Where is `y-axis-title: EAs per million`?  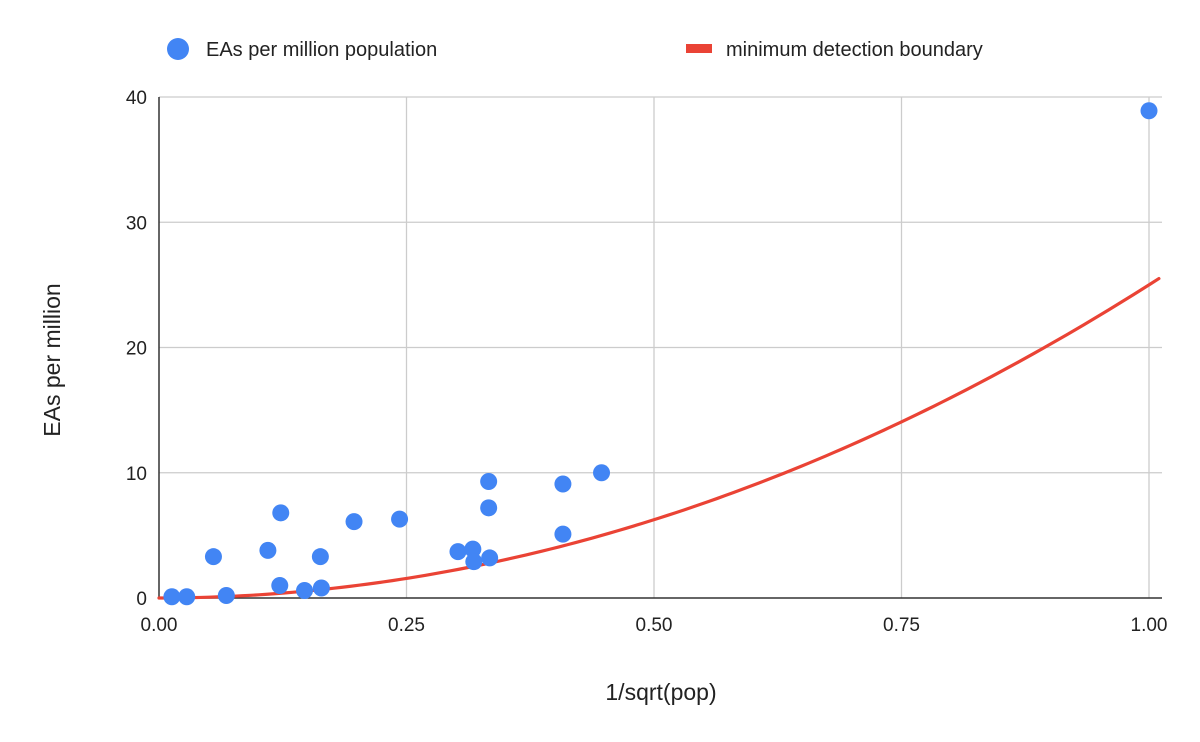
y-axis-title: EAs per million is located at coordinates (52, 359).